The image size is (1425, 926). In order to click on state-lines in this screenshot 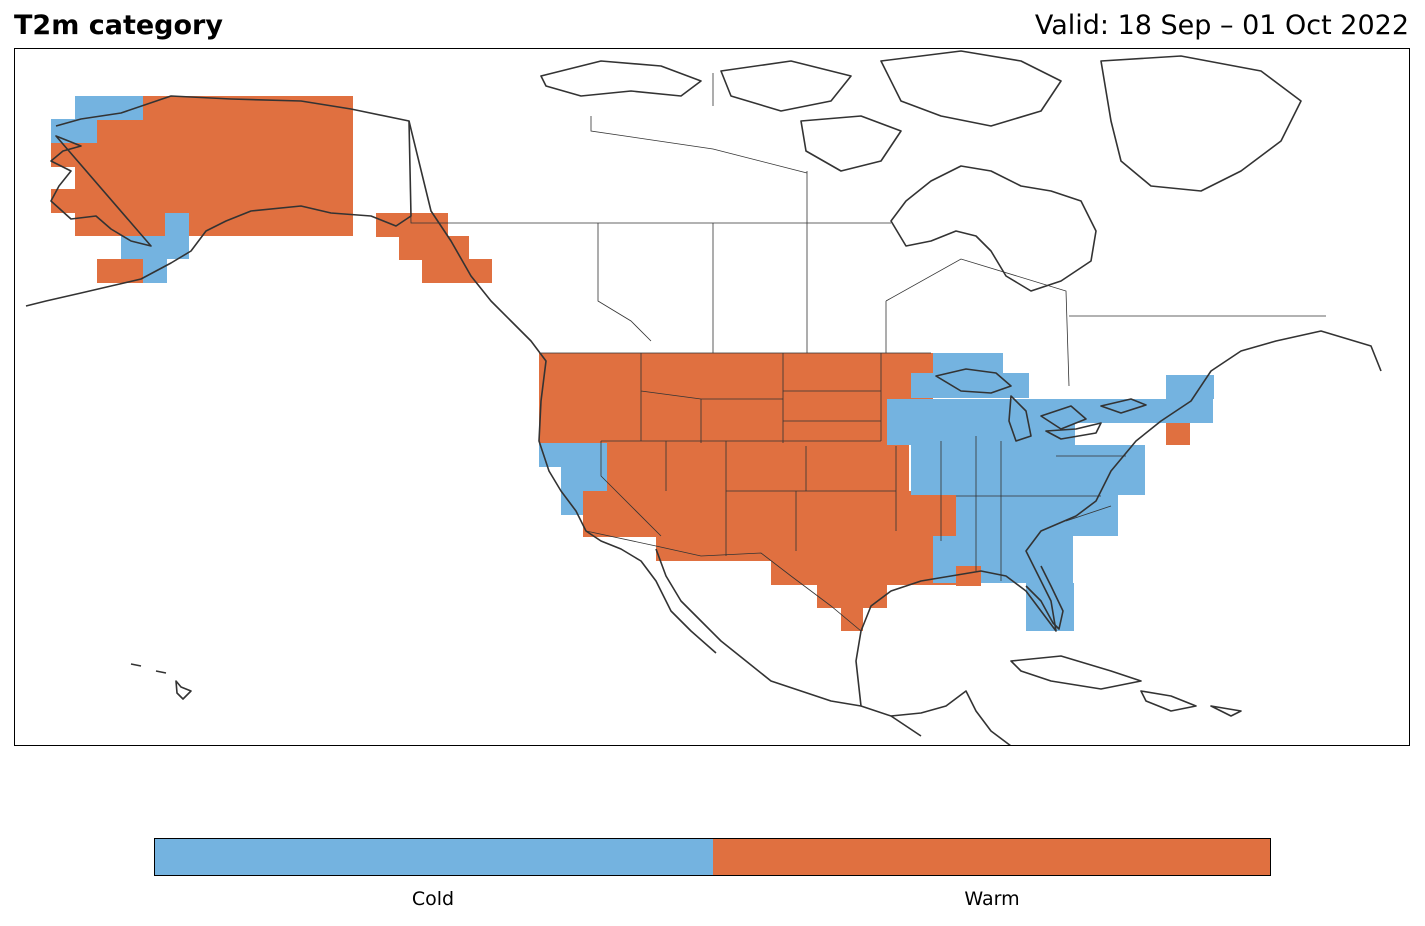, I will do `click(863, 467)`.